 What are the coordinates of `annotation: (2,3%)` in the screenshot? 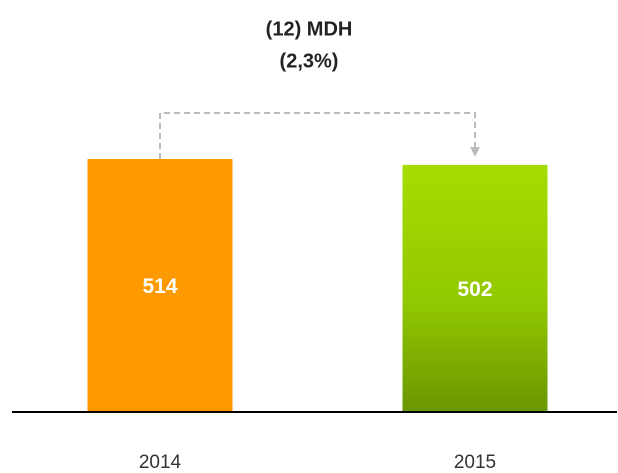 It's located at (309, 61).